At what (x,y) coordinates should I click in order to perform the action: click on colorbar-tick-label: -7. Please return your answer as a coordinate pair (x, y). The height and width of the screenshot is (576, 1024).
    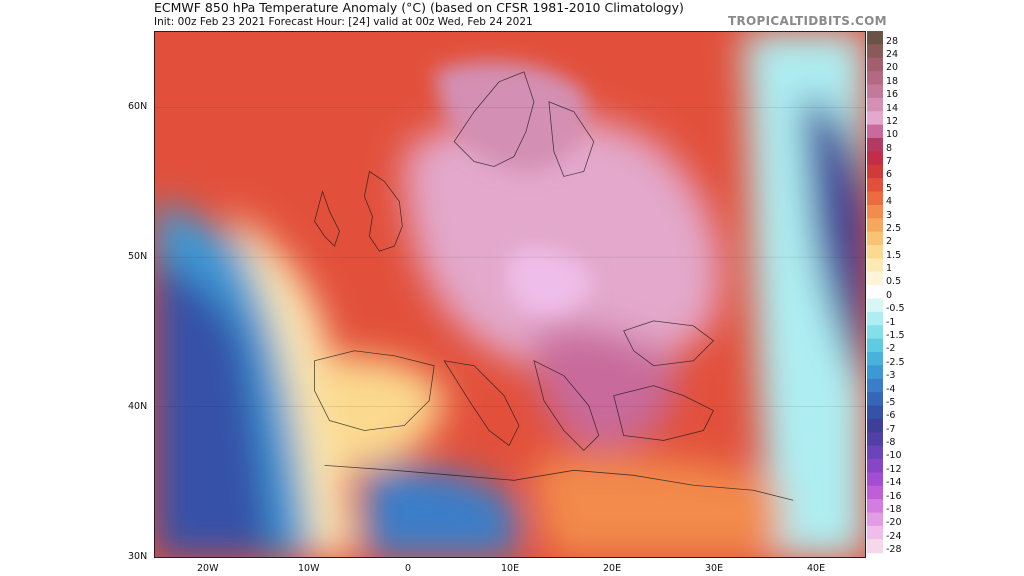
    Looking at the image, I should click on (891, 429).